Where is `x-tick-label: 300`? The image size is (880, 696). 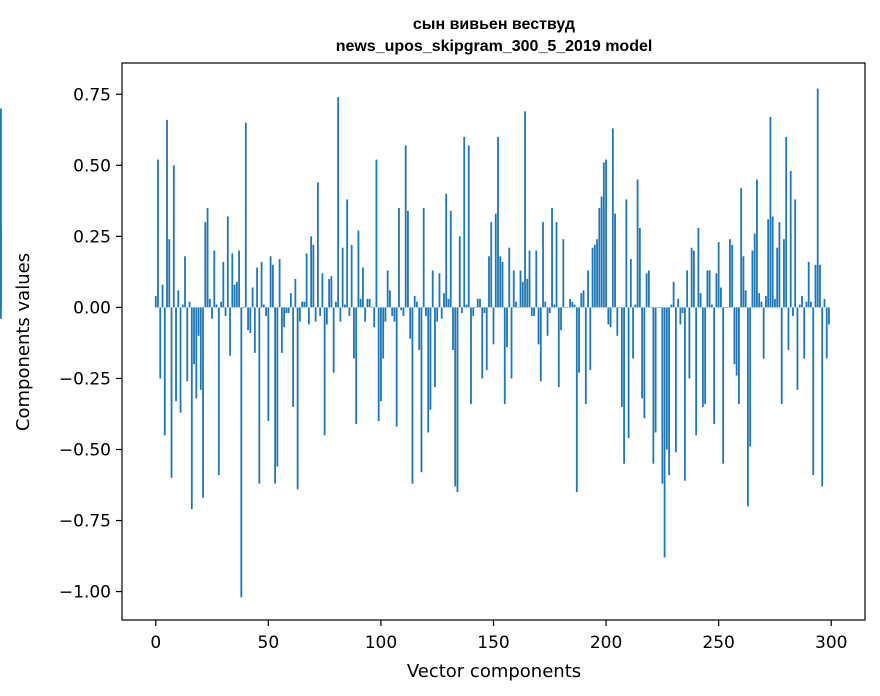
x-tick-label: 300 is located at coordinates (831, 643).